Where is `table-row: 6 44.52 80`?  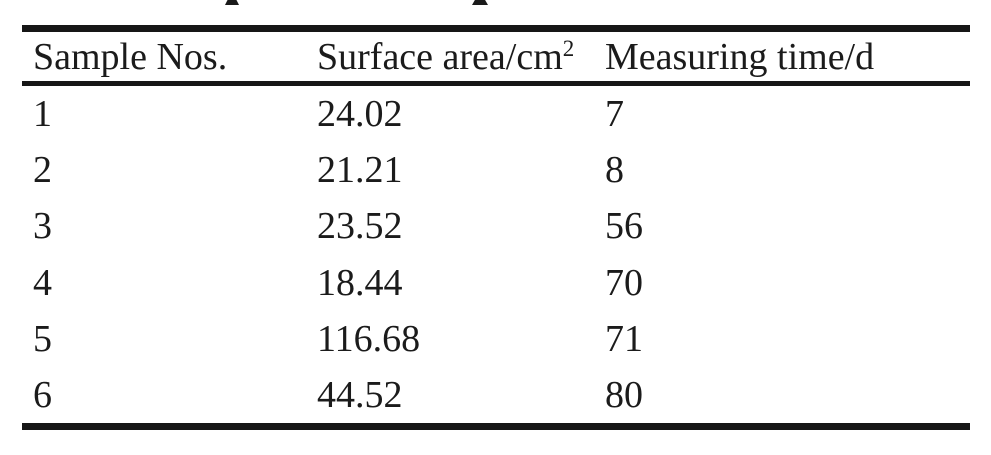
table-row: 6 44.52 80 is located at coordinates (496, 395).